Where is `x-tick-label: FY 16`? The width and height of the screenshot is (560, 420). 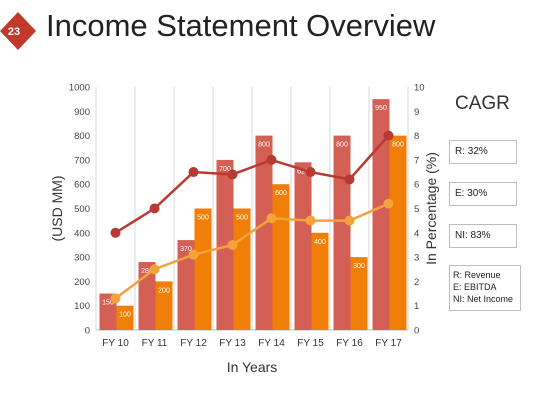
x-tick-label: FY 16 is located at coordinates (349, 343).